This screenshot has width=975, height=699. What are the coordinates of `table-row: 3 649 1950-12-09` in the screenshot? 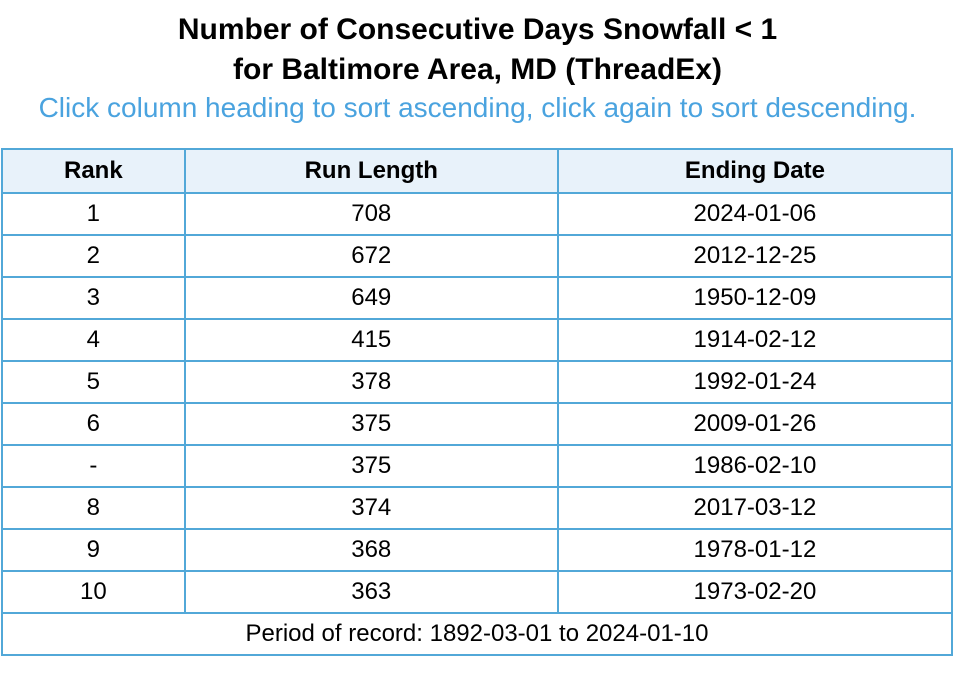 It's located at (477, 298).